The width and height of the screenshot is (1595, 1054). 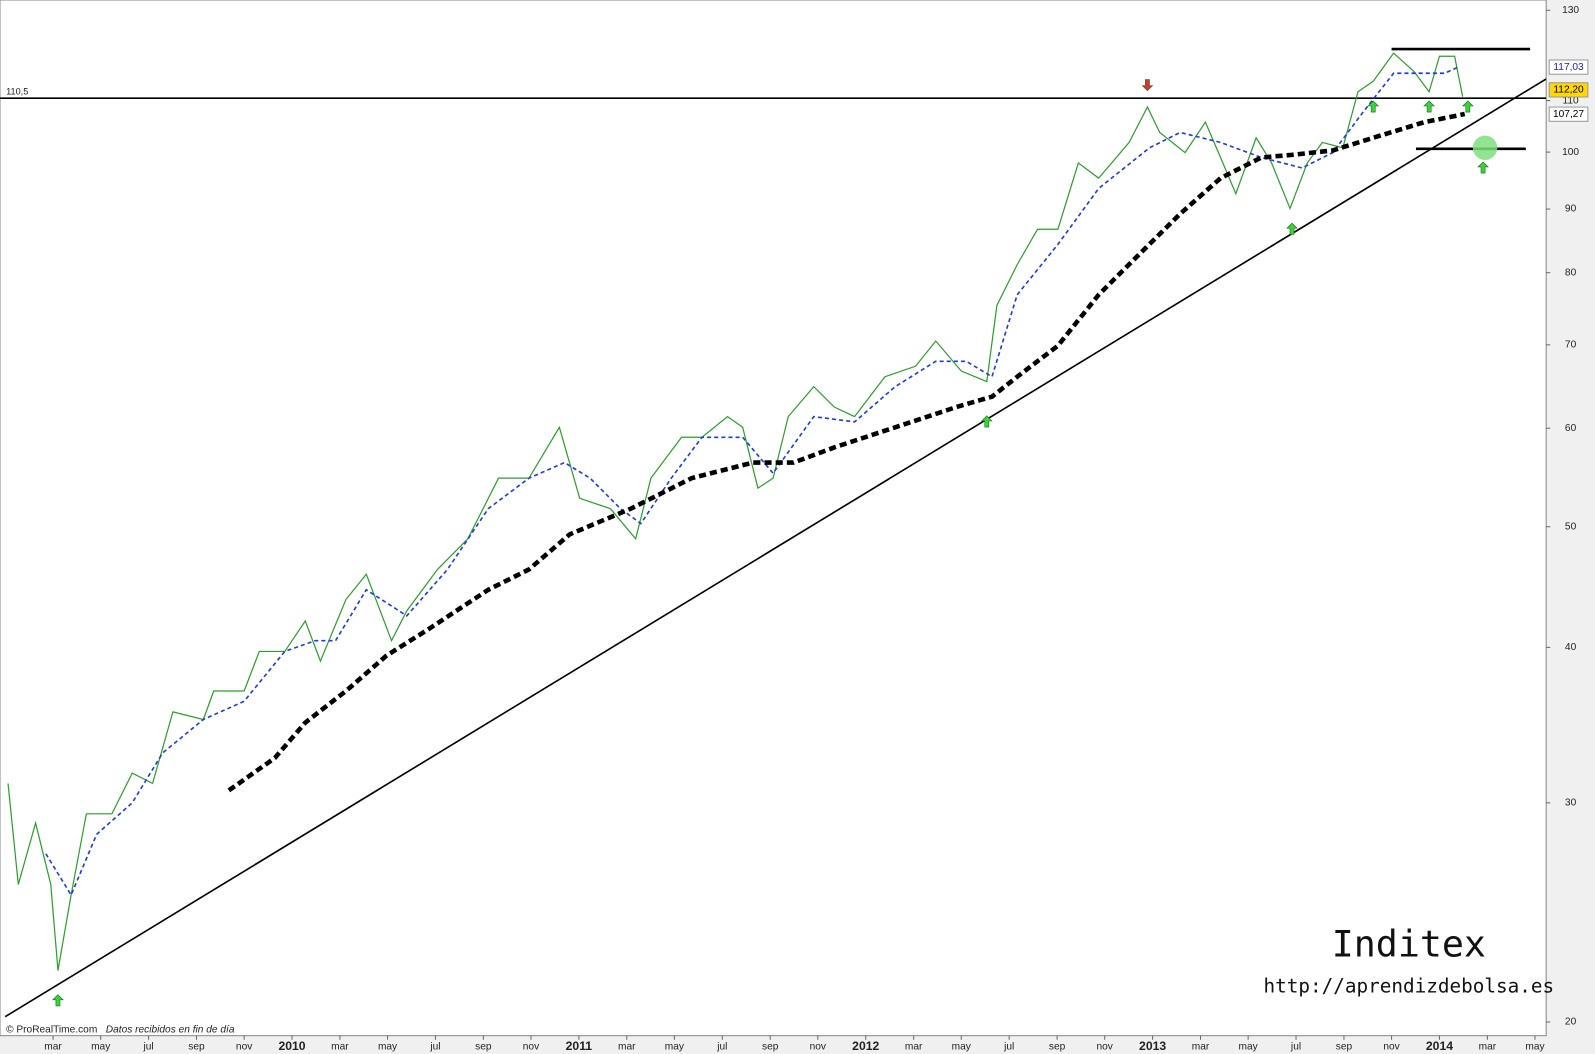 I want to click on note: Datos recibidos en fin de día, so click(x=170, y=1029).